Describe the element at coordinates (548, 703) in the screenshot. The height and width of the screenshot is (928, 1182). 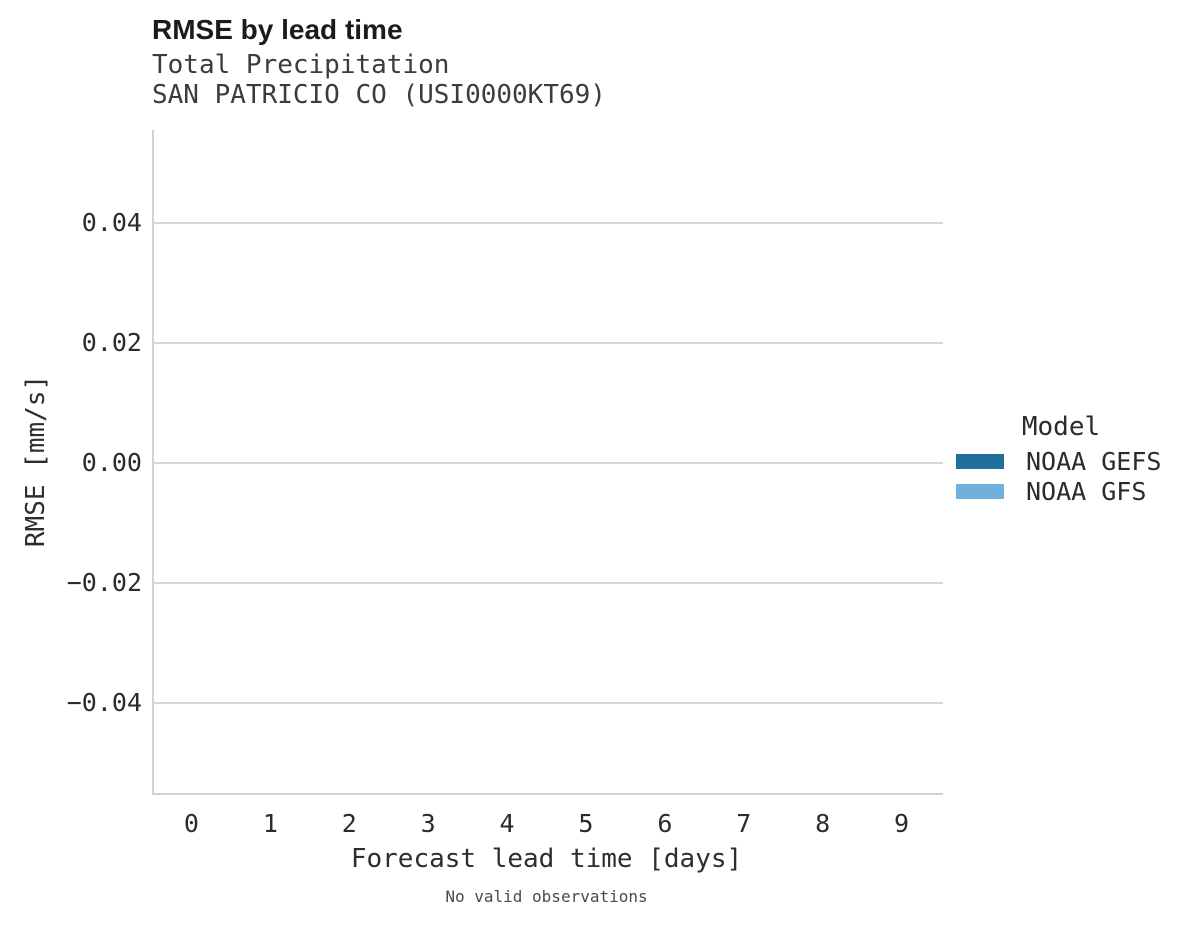
I see `gridline-y-−0.04` at that location.